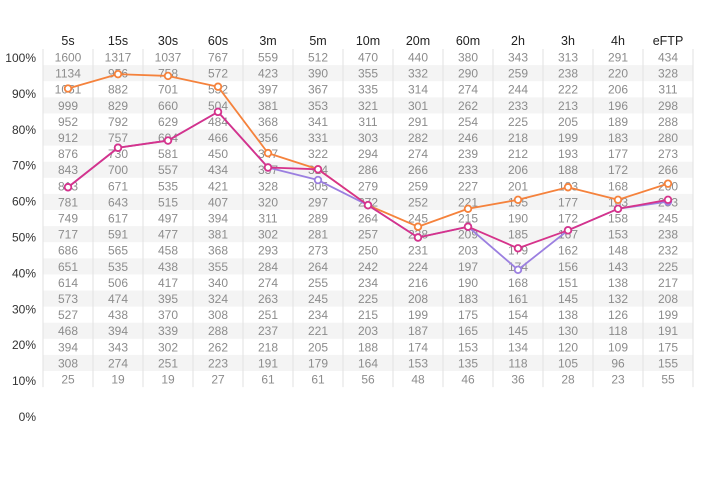 This screenshot has width=708, height=477. Describe the element at coordinates (318, 283) in the screenshot. I see `table-cell: 255` at that location.